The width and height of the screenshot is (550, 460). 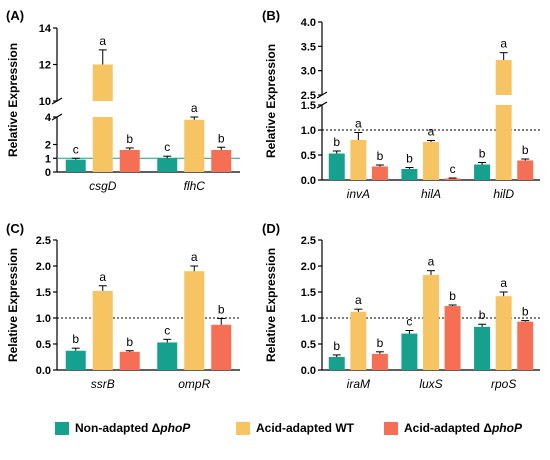 What do you see at coordinates (48, 159) in the screenshot?
I see `y-tick-label: 1` at bounding box center [48, 159].